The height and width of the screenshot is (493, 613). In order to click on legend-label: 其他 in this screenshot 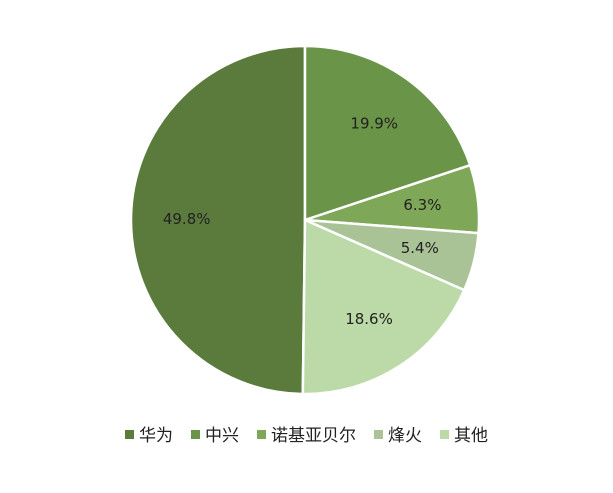, I will do `click(471, 436)`.